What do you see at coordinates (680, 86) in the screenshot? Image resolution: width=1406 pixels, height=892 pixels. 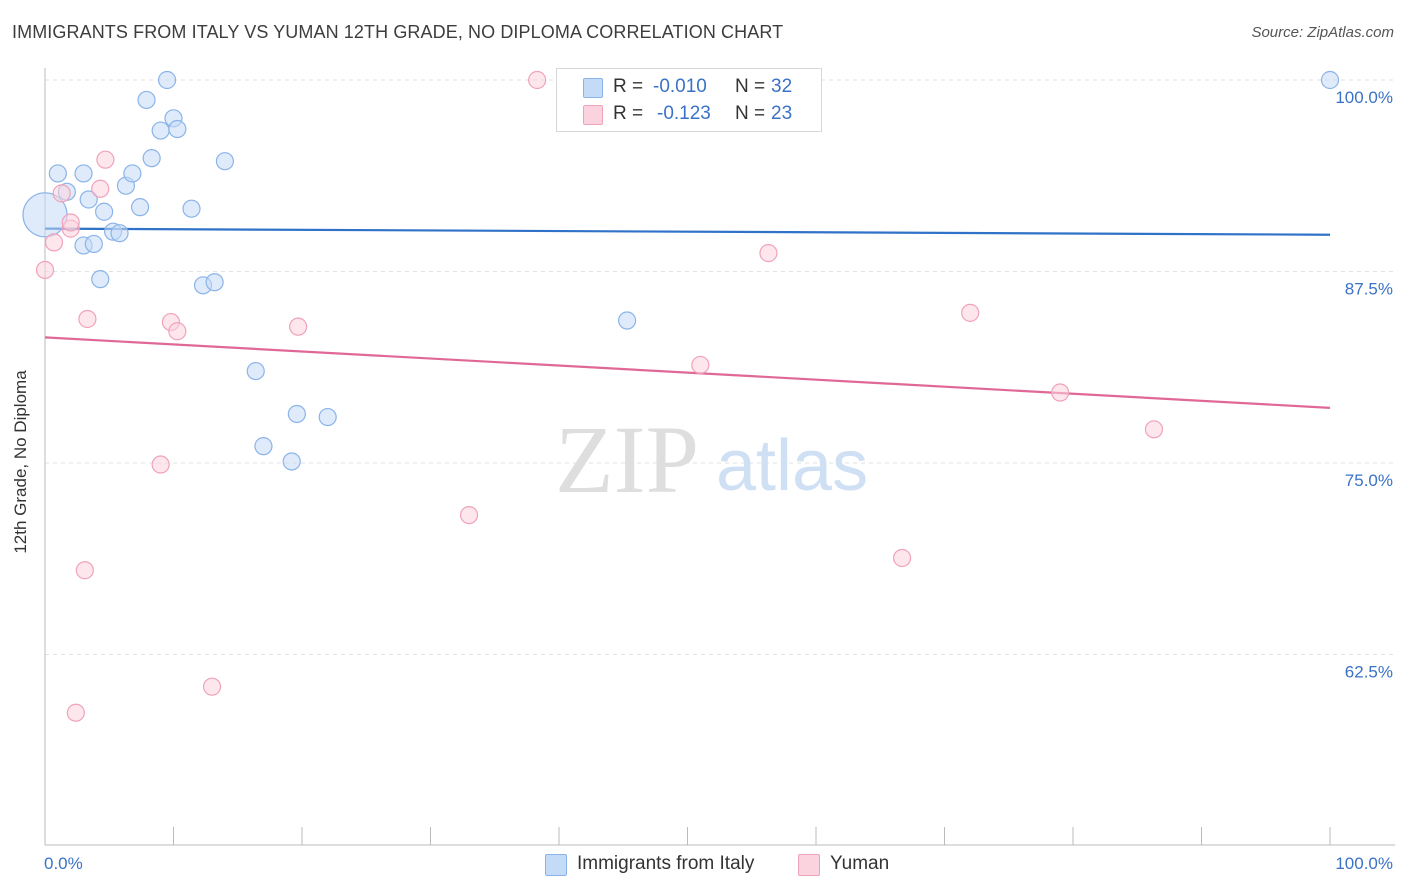 I see `legend-r-value: -0.010` at bounding box center [680, 86].